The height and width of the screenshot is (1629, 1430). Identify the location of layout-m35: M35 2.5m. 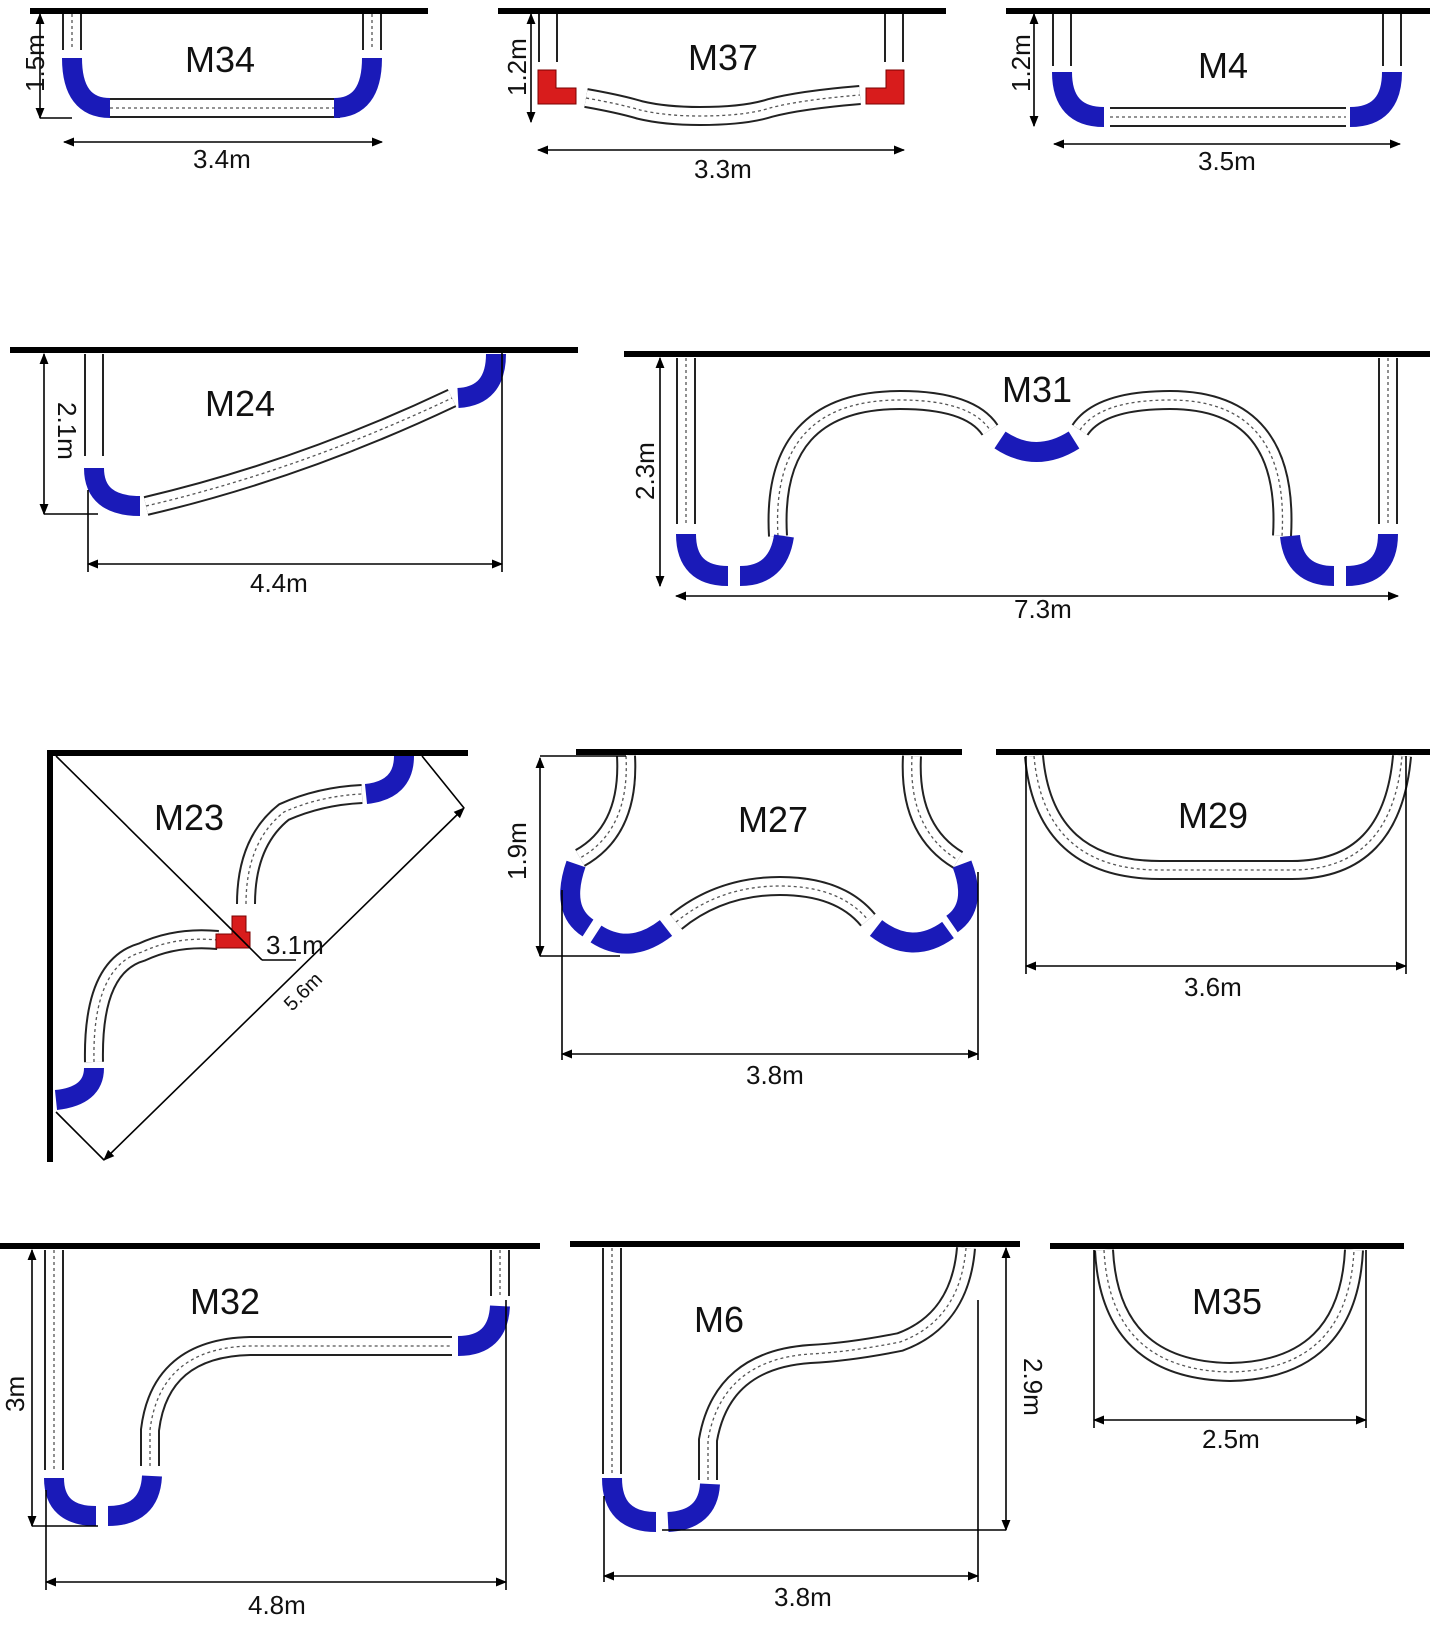
(1227, 1348).